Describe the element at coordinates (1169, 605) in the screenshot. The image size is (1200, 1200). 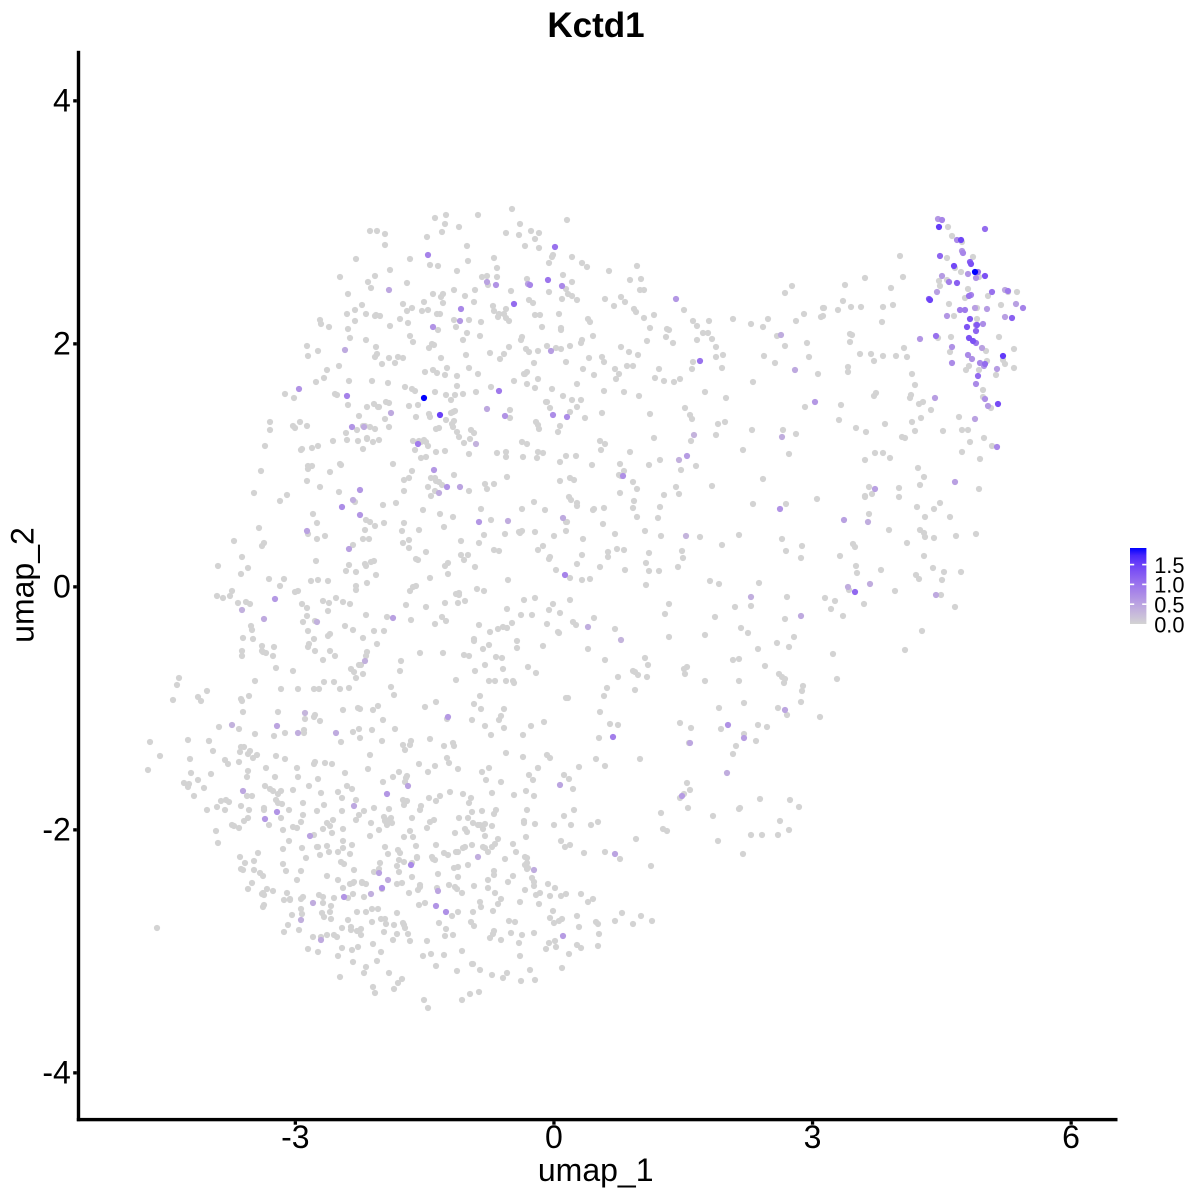
I see `svg-text: 0.5` at that location.